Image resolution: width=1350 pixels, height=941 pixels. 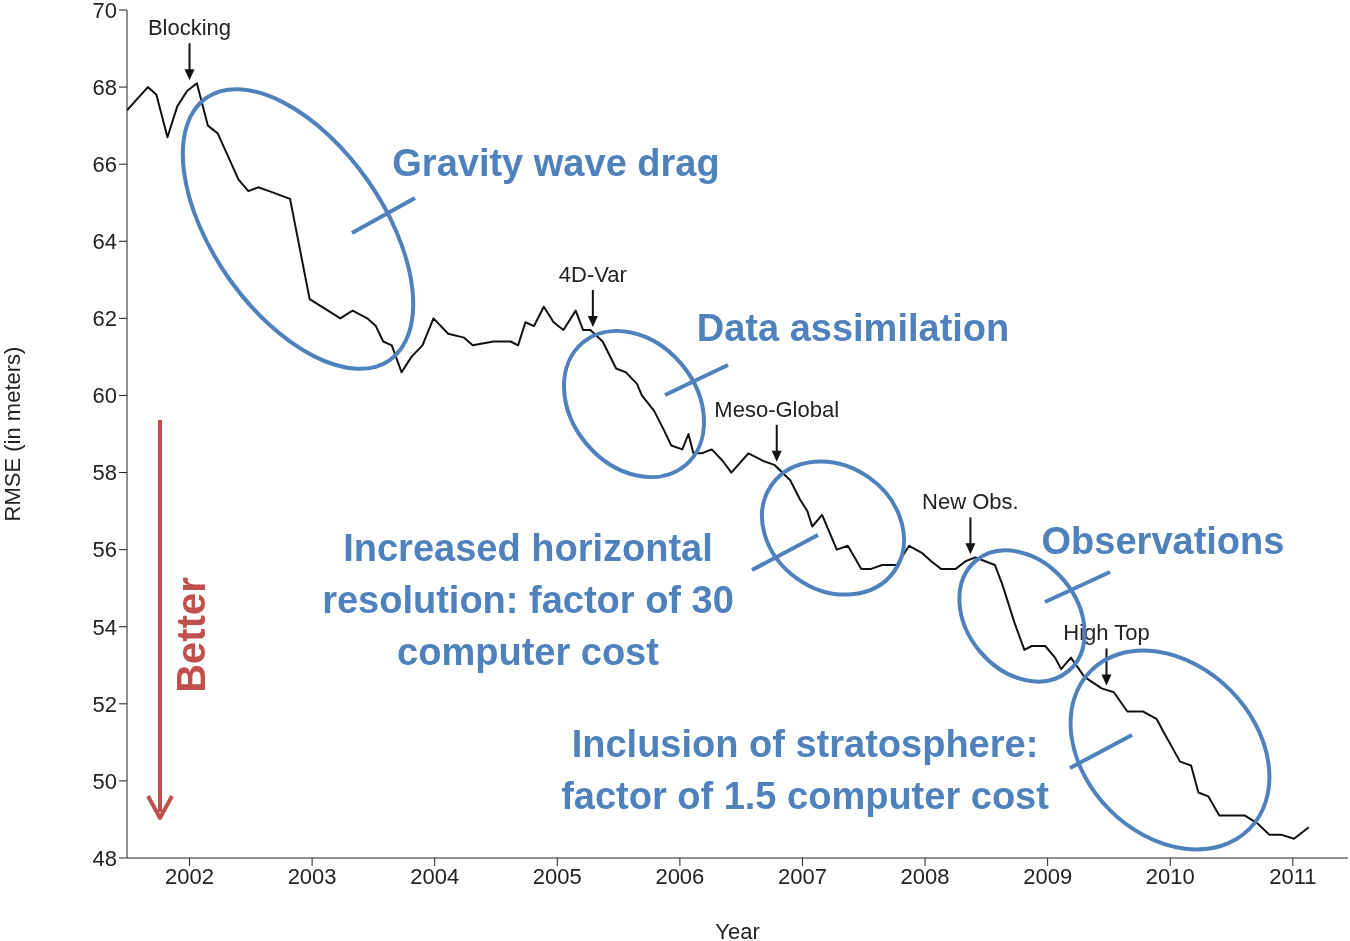 I want to click on y-axis-title: RMSE (in meters), so click(x=12, y=434).